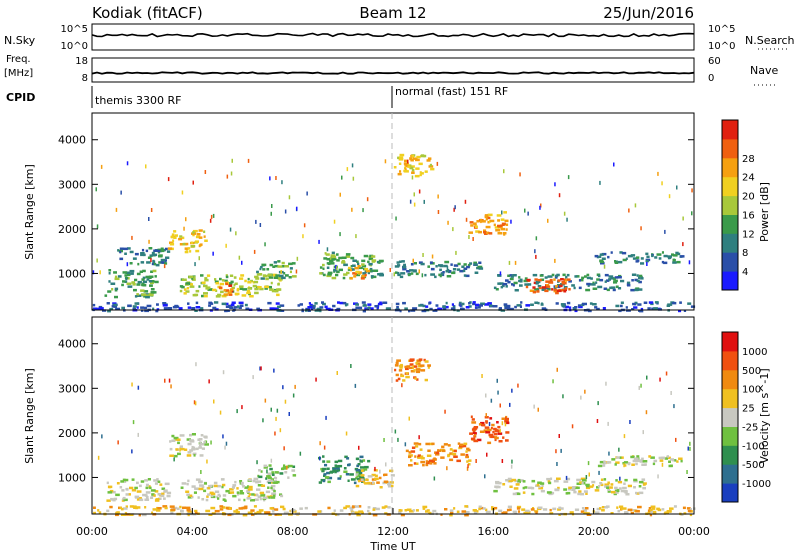 The height and width of the screenshot is (554, 800). Describe the element at coordinates (92, 531) in the screenshot. I see `x-tick-label: 00:00` at that location.